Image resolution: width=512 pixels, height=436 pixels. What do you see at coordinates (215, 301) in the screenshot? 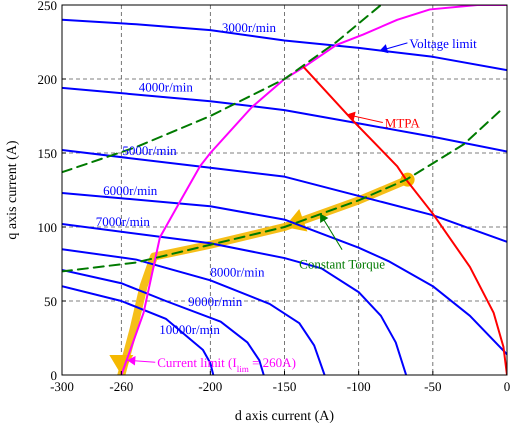
I see `annotation: 9000r/min` at bounding box center [215, 301].